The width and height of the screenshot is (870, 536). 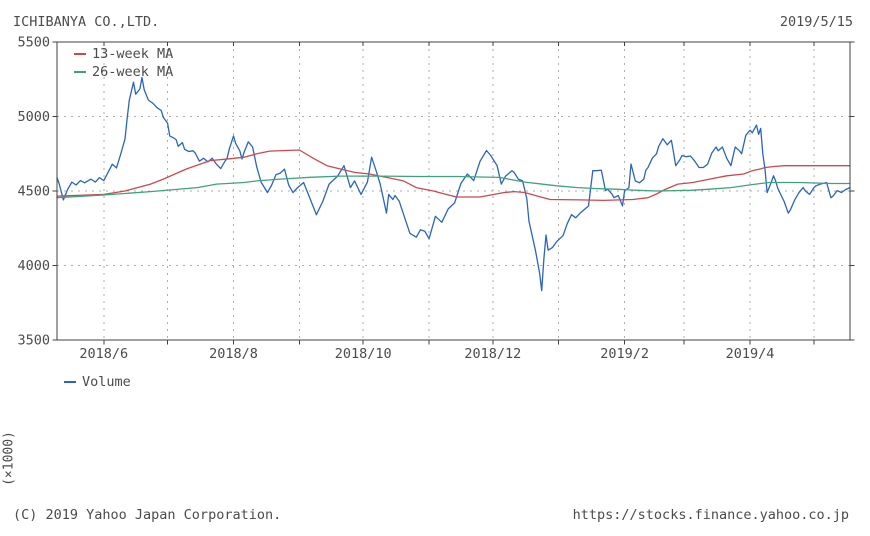 What do you see at coordinates (33, 43) in the screenshot?
I see `y-tick-label: 5500` at bounding box center [33, 43].